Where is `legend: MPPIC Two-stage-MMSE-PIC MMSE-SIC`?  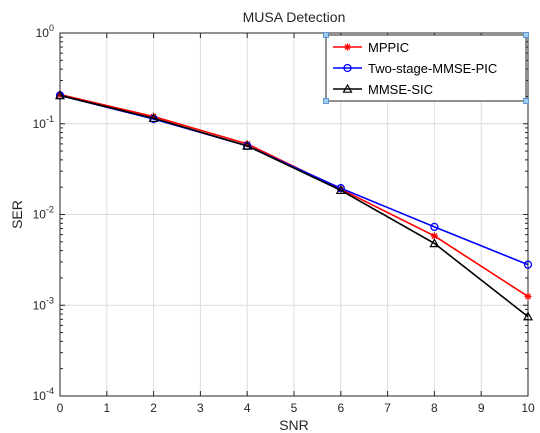 legend: MPPIC Two-stage-MMSE-PIC MMSE-SIC is located at coordinates (426, 68).